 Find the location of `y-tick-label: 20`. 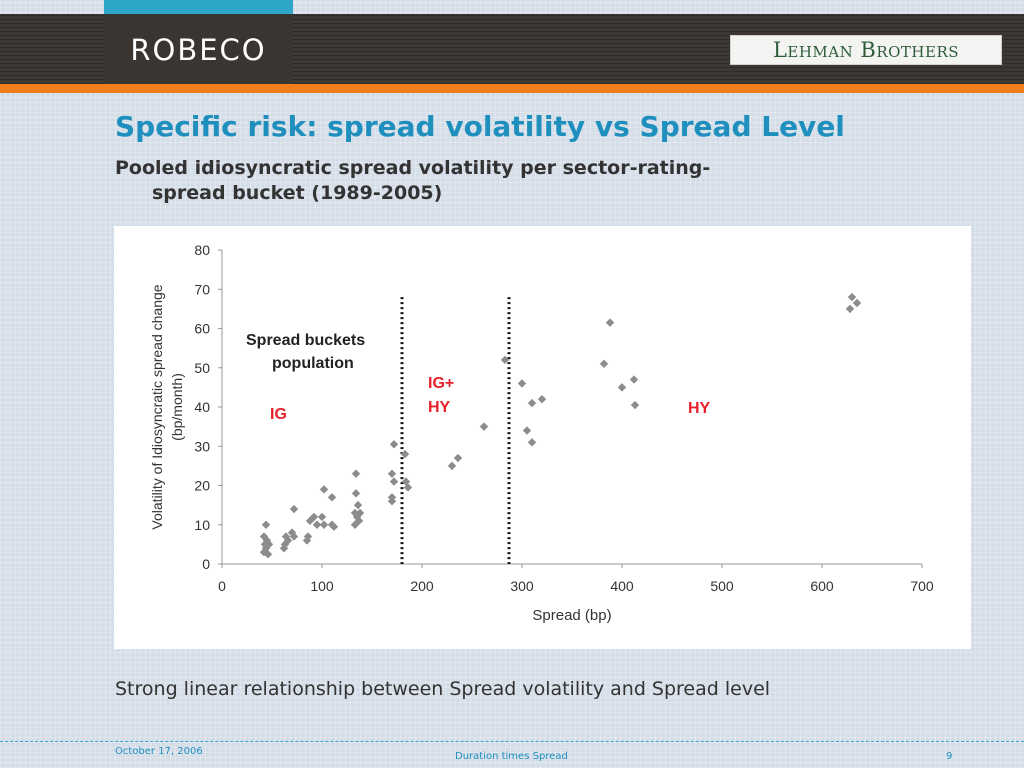

y-tick-label: 20 is located at coordinates (202, 486).